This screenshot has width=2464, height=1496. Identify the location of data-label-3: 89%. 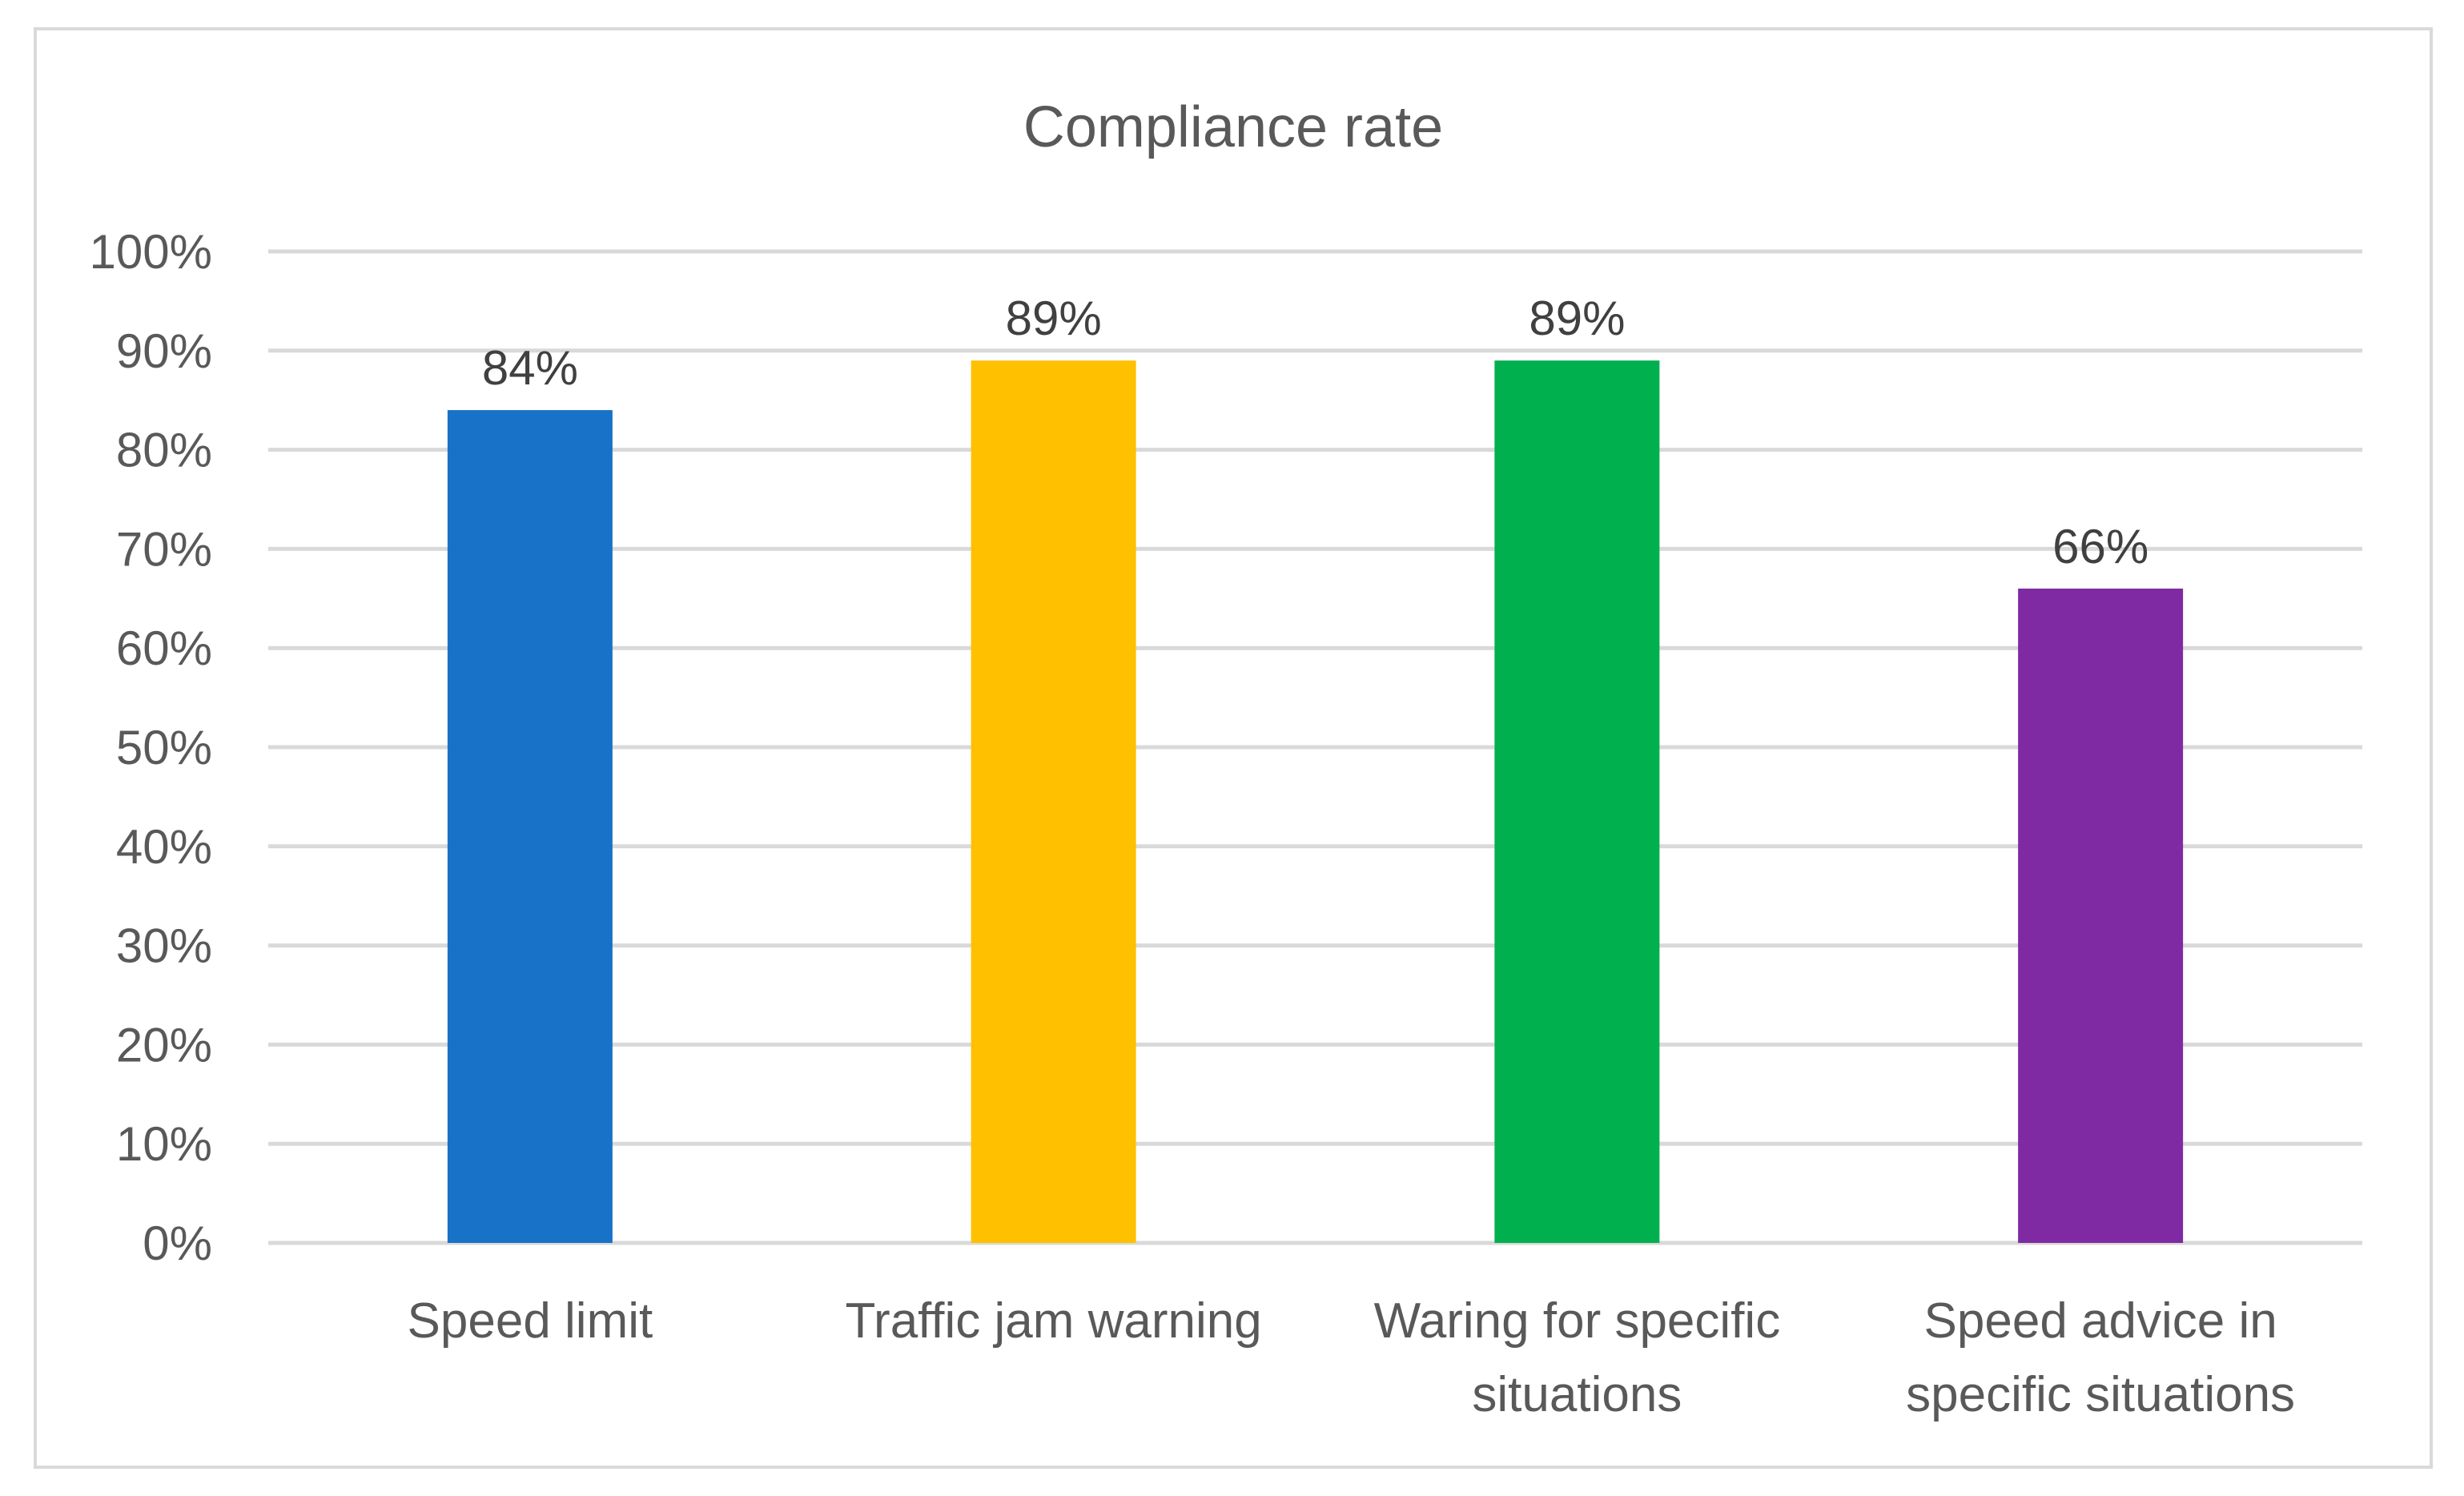
(1577, 319).